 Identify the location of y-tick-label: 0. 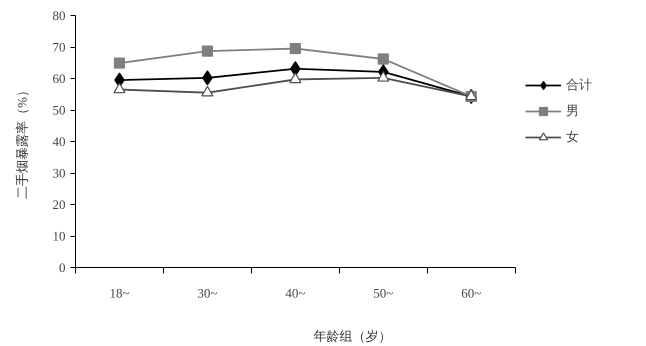
(62, 267).